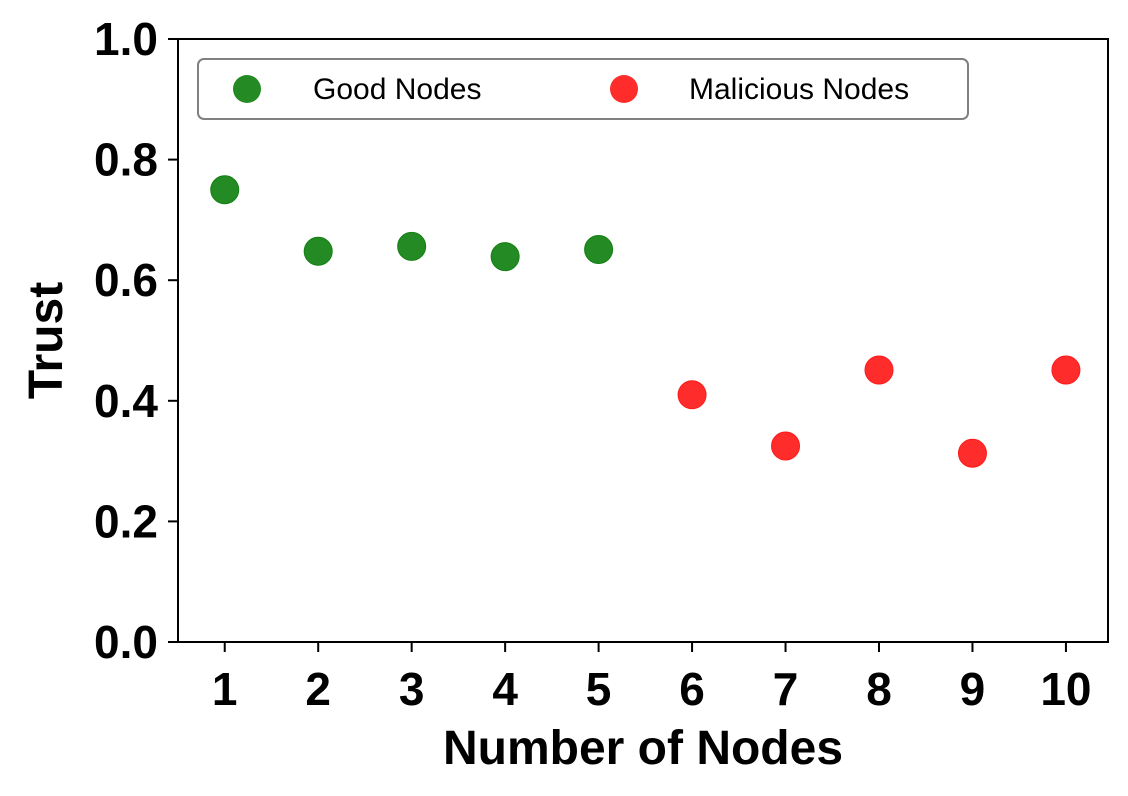  What do you see at coordinates (412, 689) in the screenshot?
I see `x-tick-label: 3` at bounding box center [412, 689].